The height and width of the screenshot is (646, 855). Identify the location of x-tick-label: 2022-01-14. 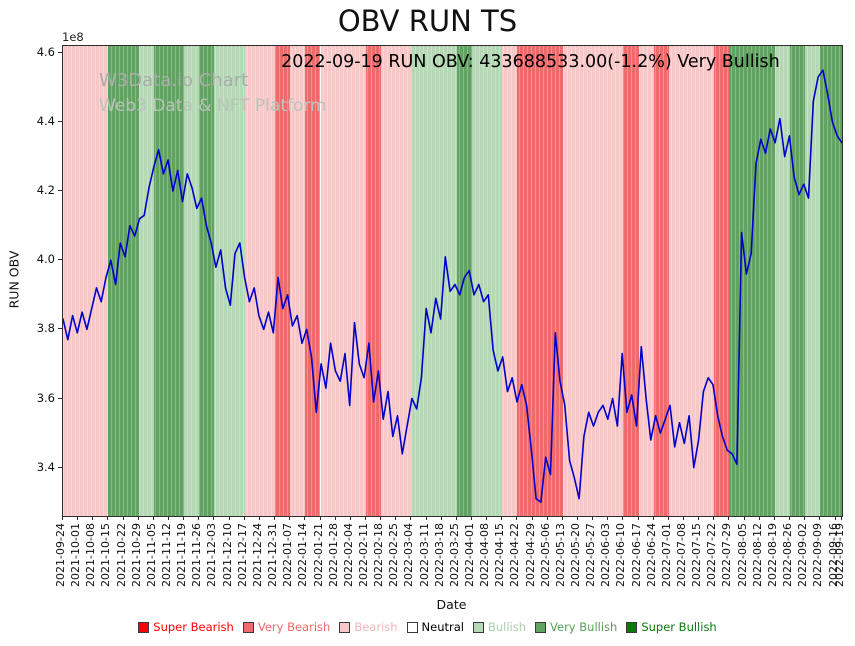
(303, 555).